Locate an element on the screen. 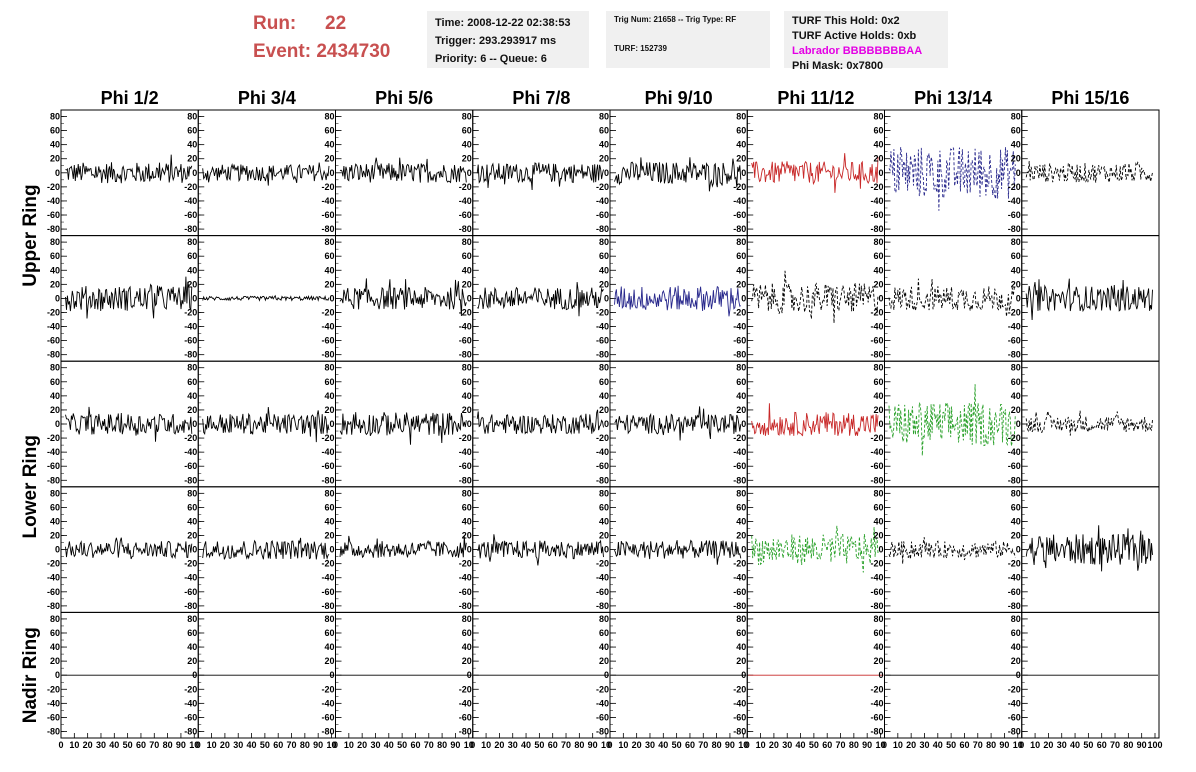 Image resolution: width=1196 pixels, height=772 pixels. panel-frame is located at coordinates (129, 424).